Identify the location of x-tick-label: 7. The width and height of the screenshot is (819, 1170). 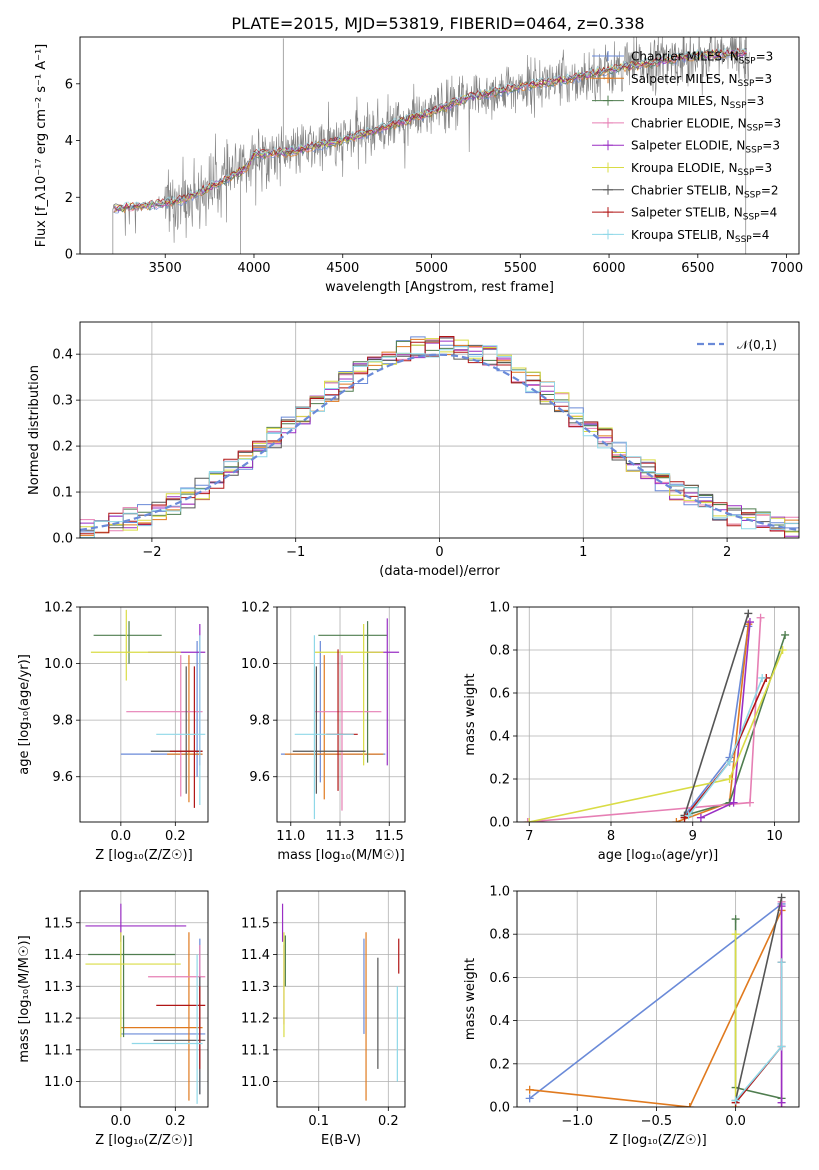
(529, 836).